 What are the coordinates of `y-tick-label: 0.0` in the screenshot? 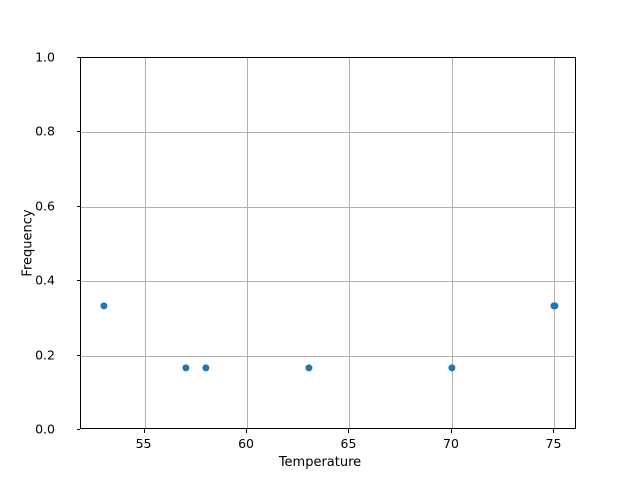 It's located at (45, 429).